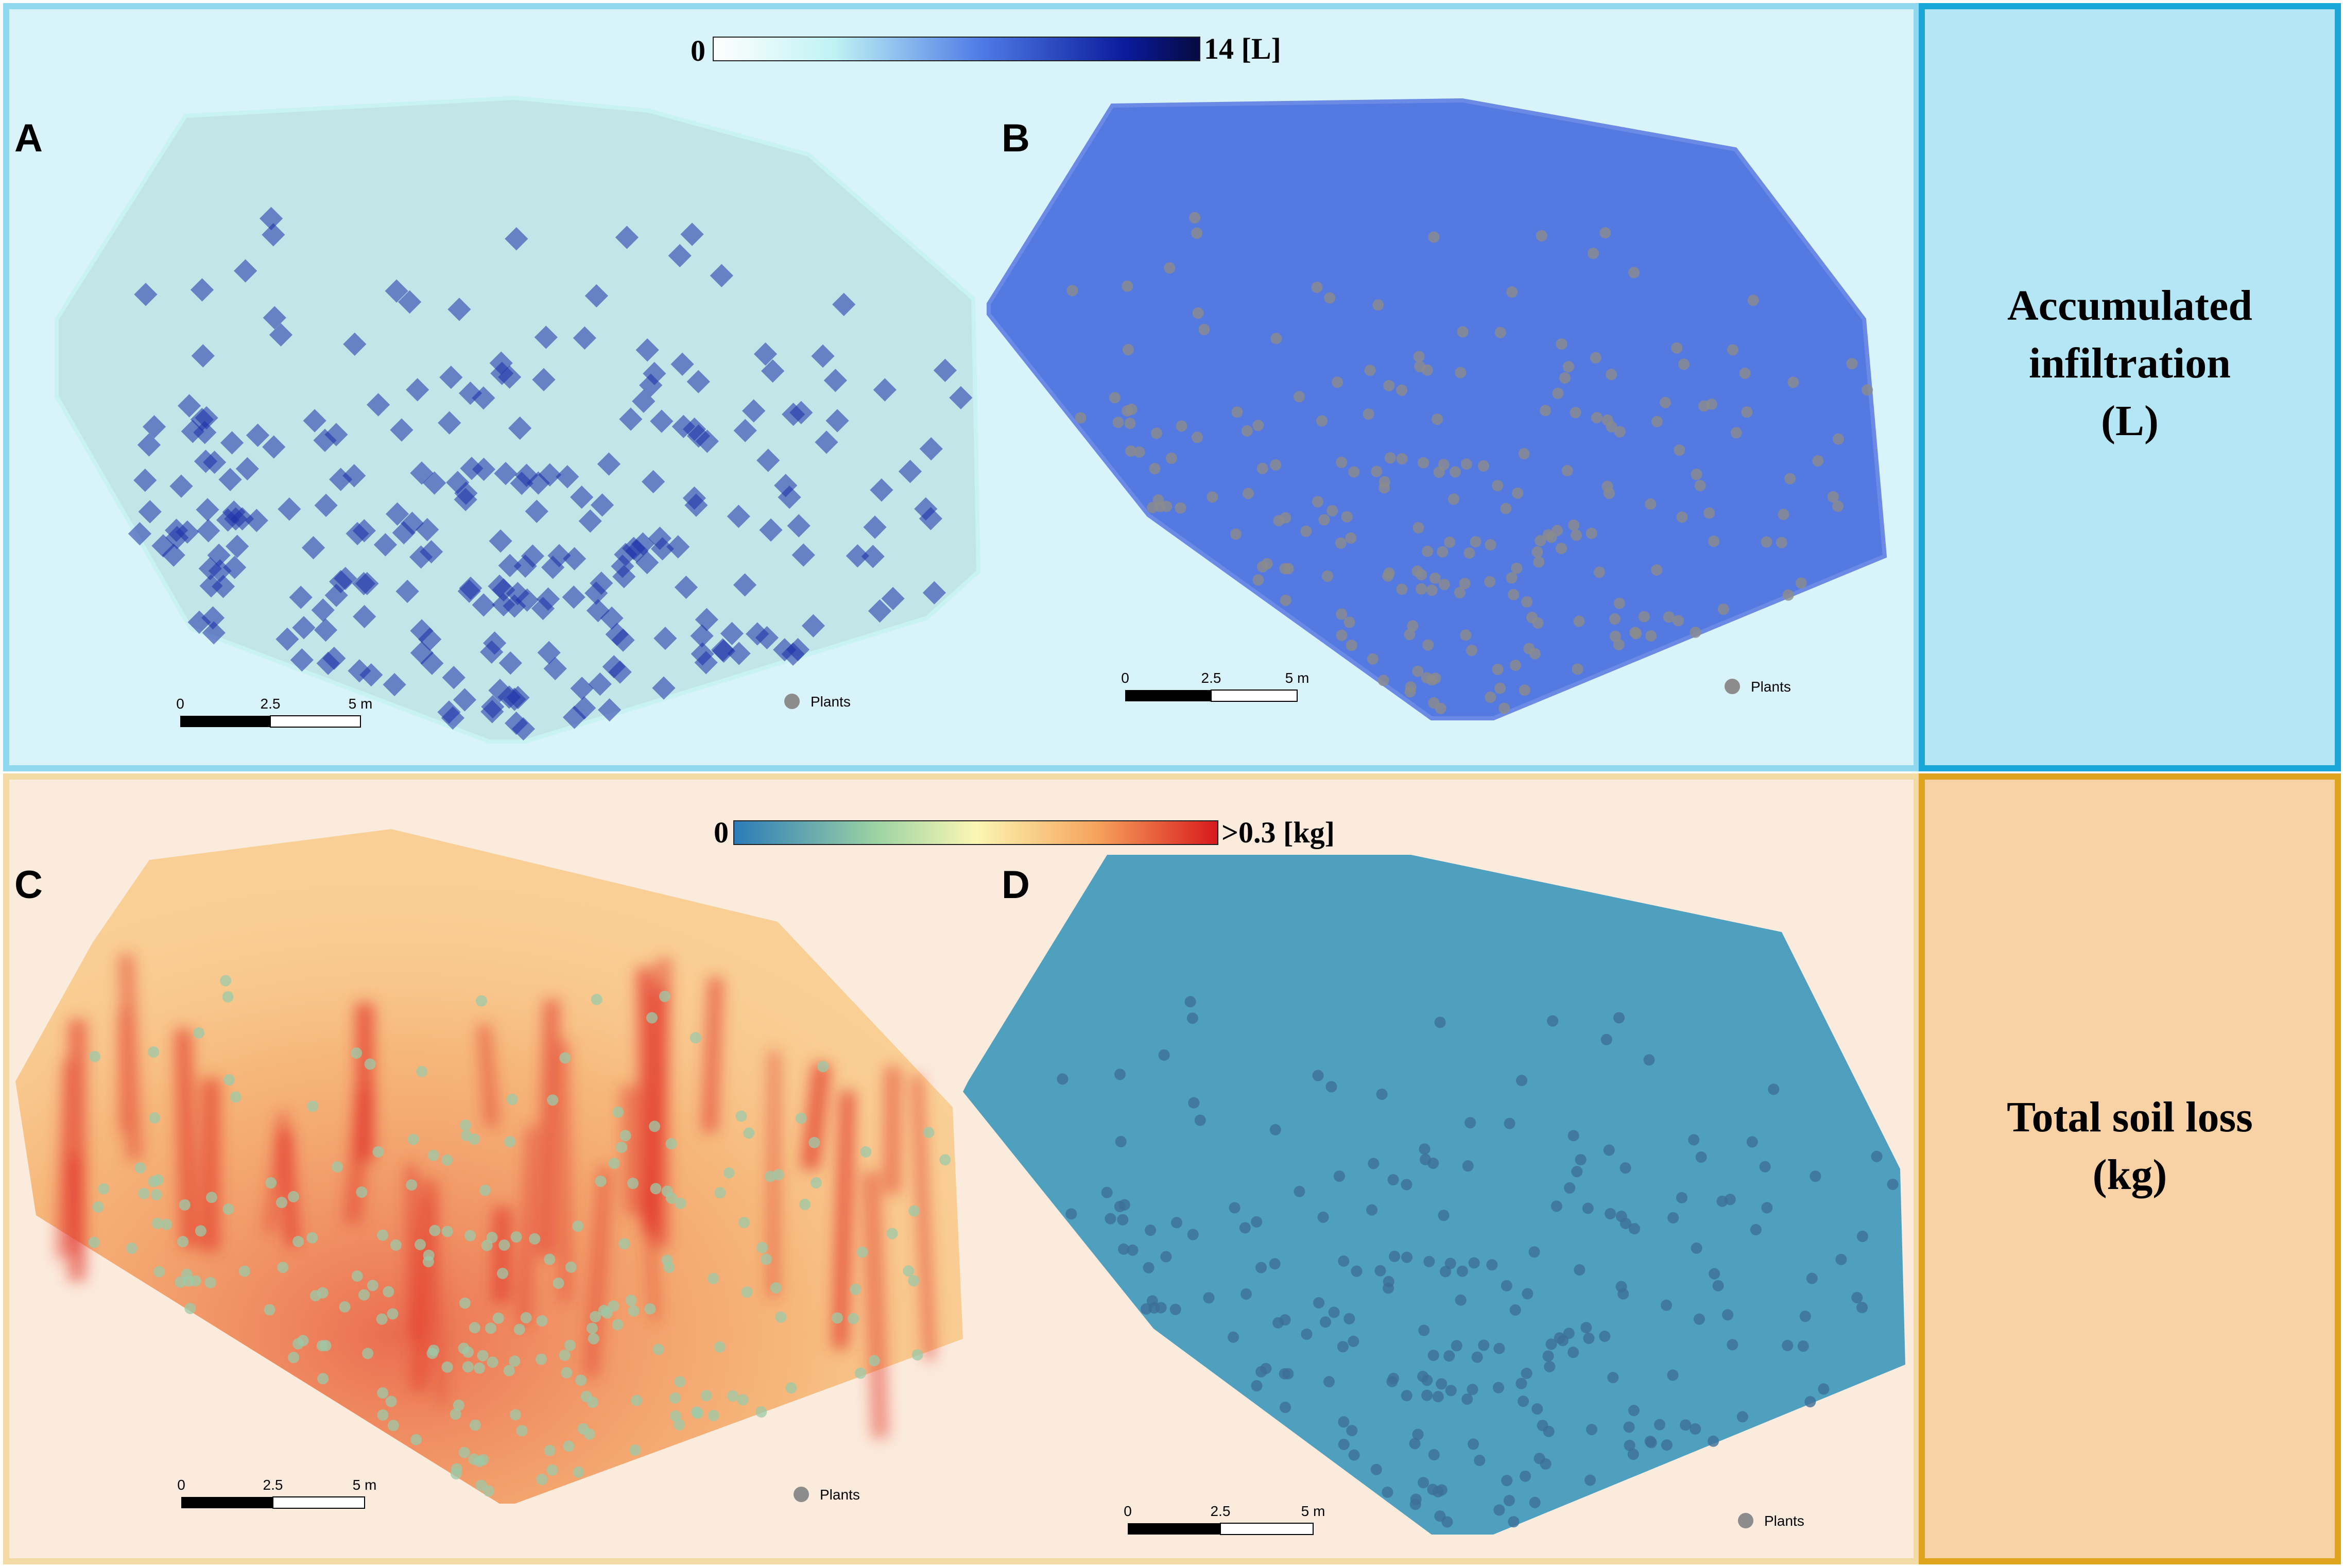  What do you see at coordinates (986, 50) in the screenshot?
I see `colorbar-infiltration: 0 14 [L]` at bounding box center [986, 50].